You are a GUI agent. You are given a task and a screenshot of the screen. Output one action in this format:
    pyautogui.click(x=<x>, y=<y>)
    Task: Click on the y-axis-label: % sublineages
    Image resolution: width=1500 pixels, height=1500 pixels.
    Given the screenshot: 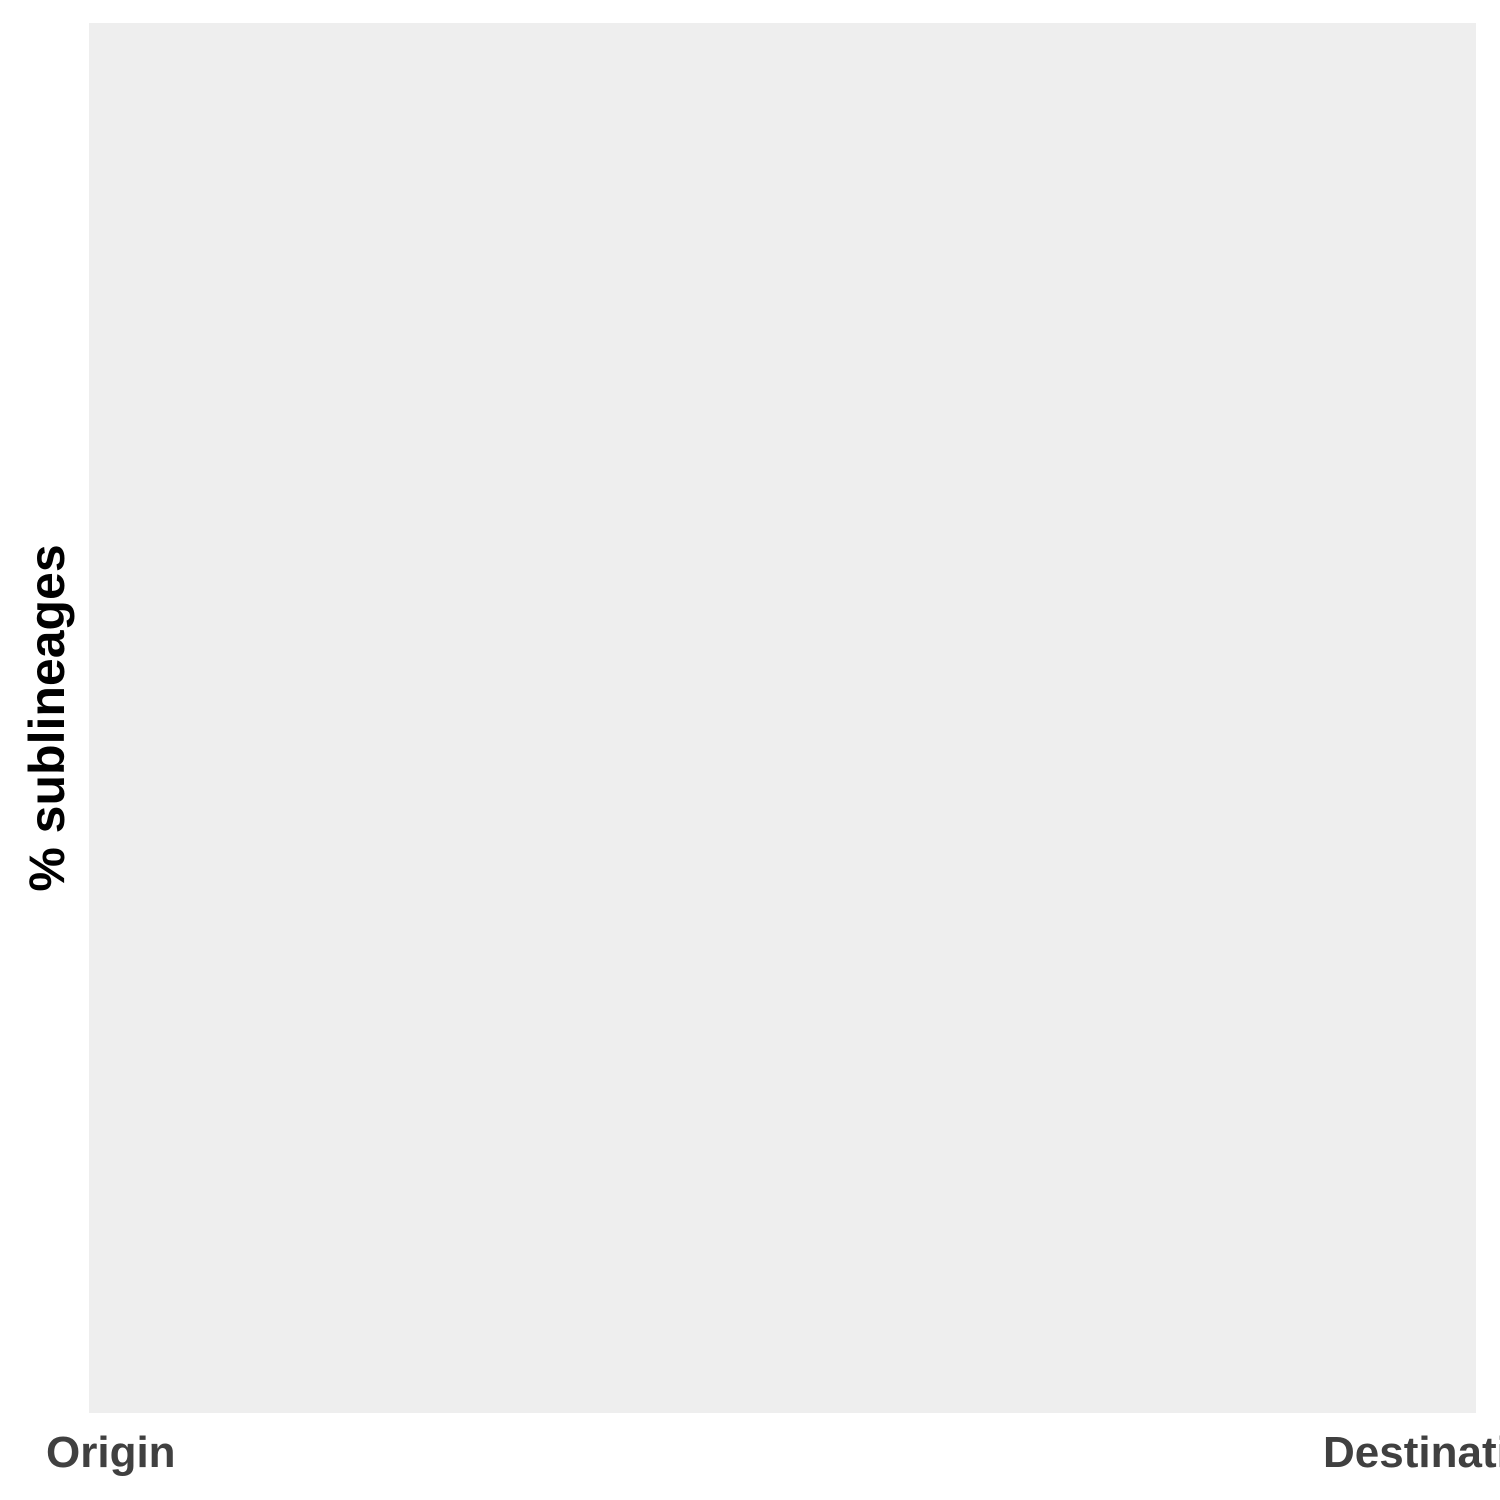 What is the action you would take?
    pyautogui.click(x=47, y=718)
    